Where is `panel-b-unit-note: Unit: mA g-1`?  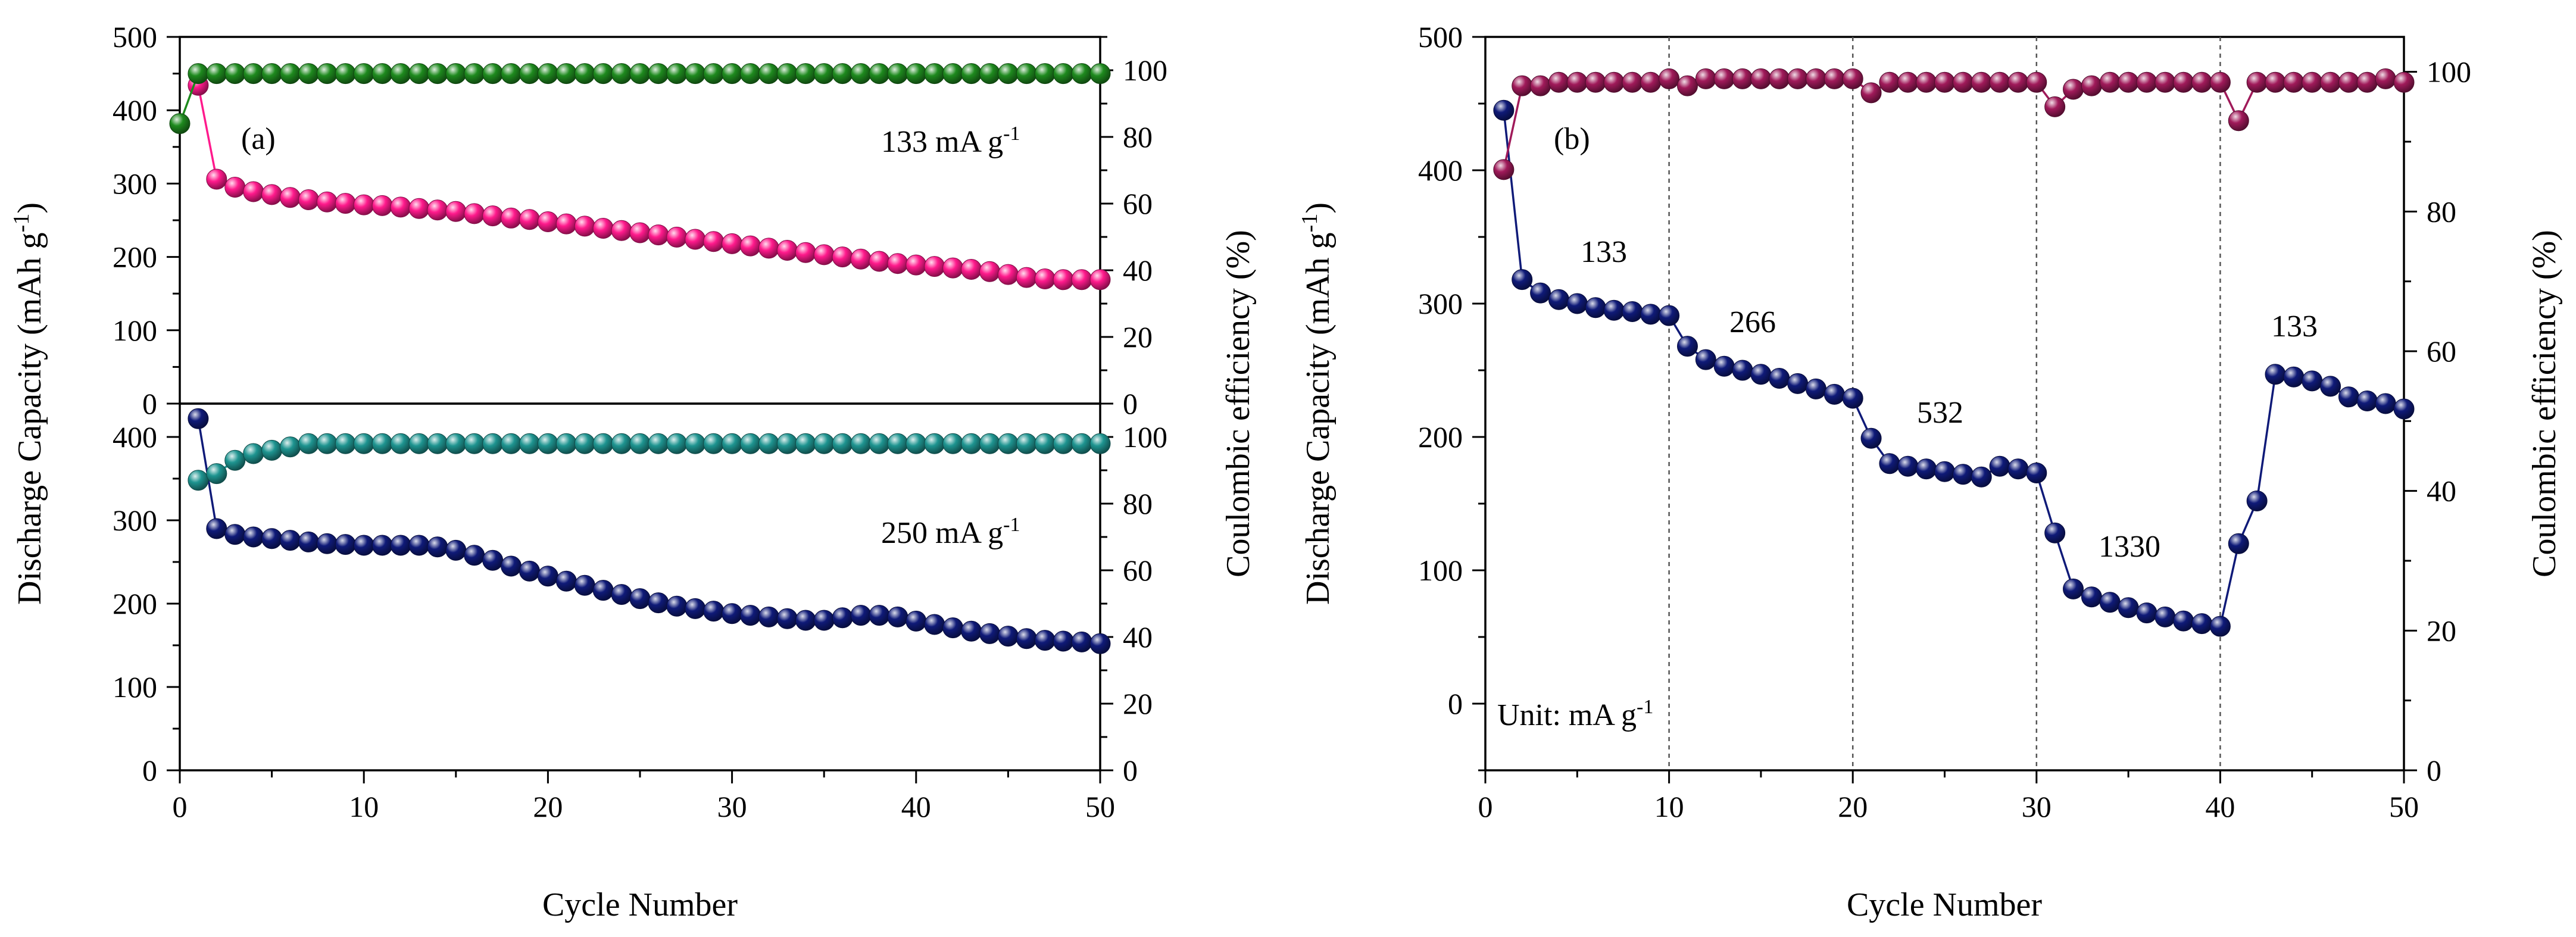
panel-b-unit-note: Unit: mA g-1 is located at coordinates (1575, 714).